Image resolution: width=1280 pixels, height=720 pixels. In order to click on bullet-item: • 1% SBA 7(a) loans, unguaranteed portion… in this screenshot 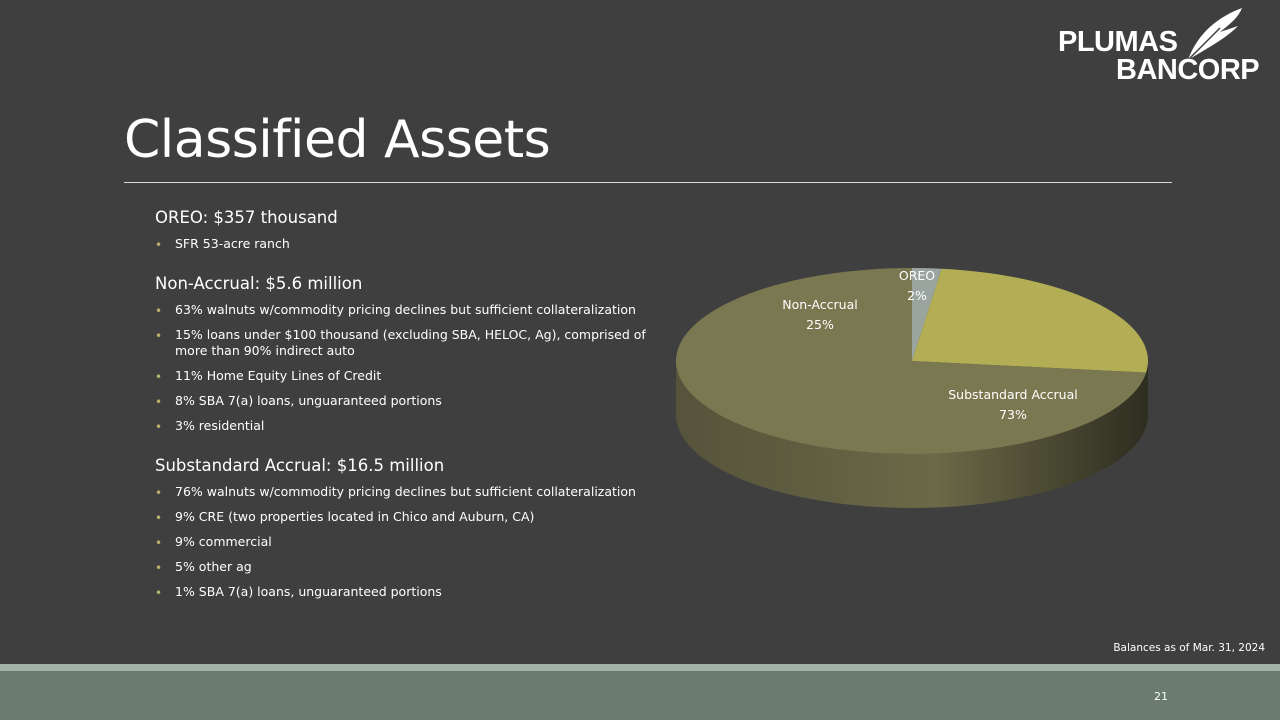, I will do `click(298, 592)`.